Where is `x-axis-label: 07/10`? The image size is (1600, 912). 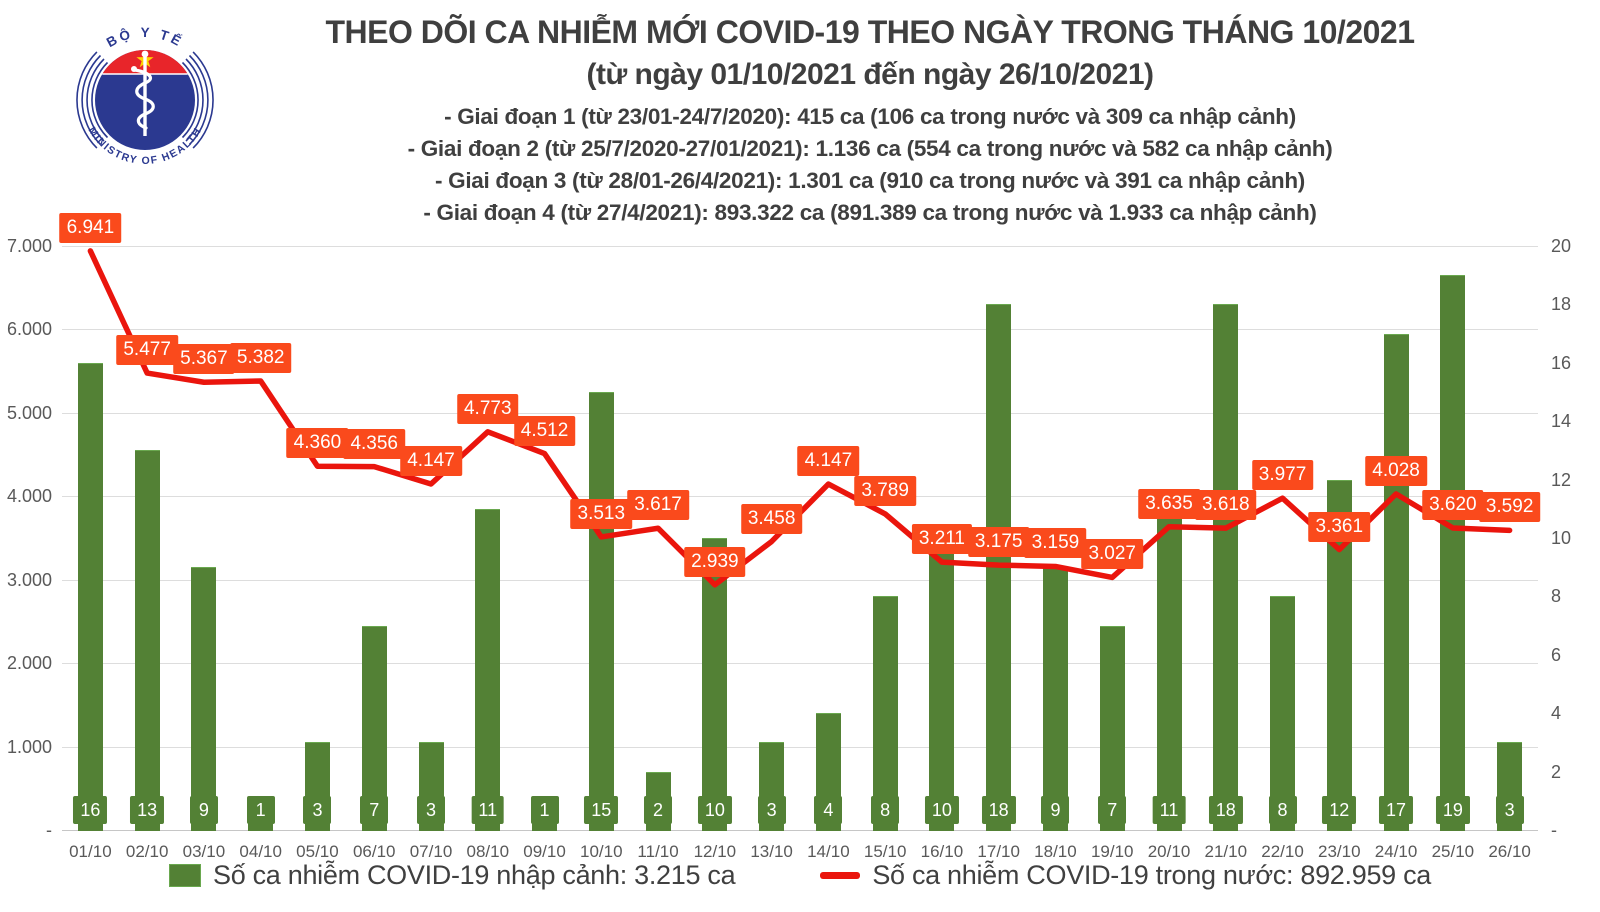
x-axis-label: 07/10 is located at coordinates (431, 851).